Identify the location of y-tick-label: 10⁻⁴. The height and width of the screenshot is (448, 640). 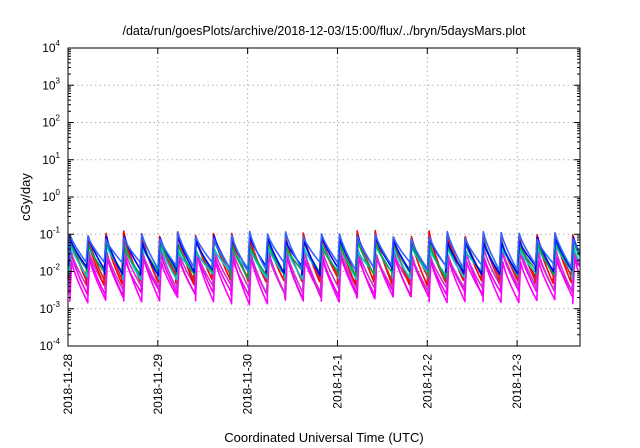
(50, 345).